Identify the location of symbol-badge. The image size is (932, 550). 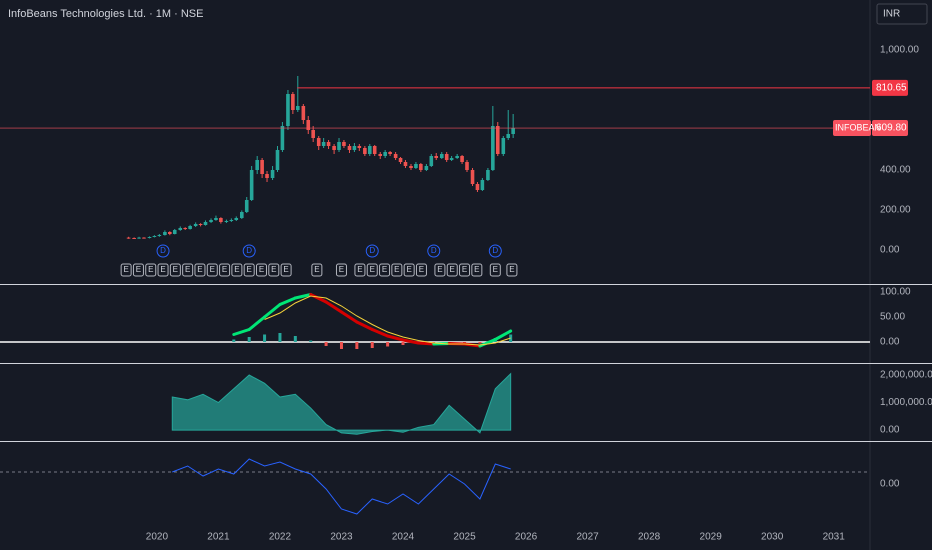
(852, 128).